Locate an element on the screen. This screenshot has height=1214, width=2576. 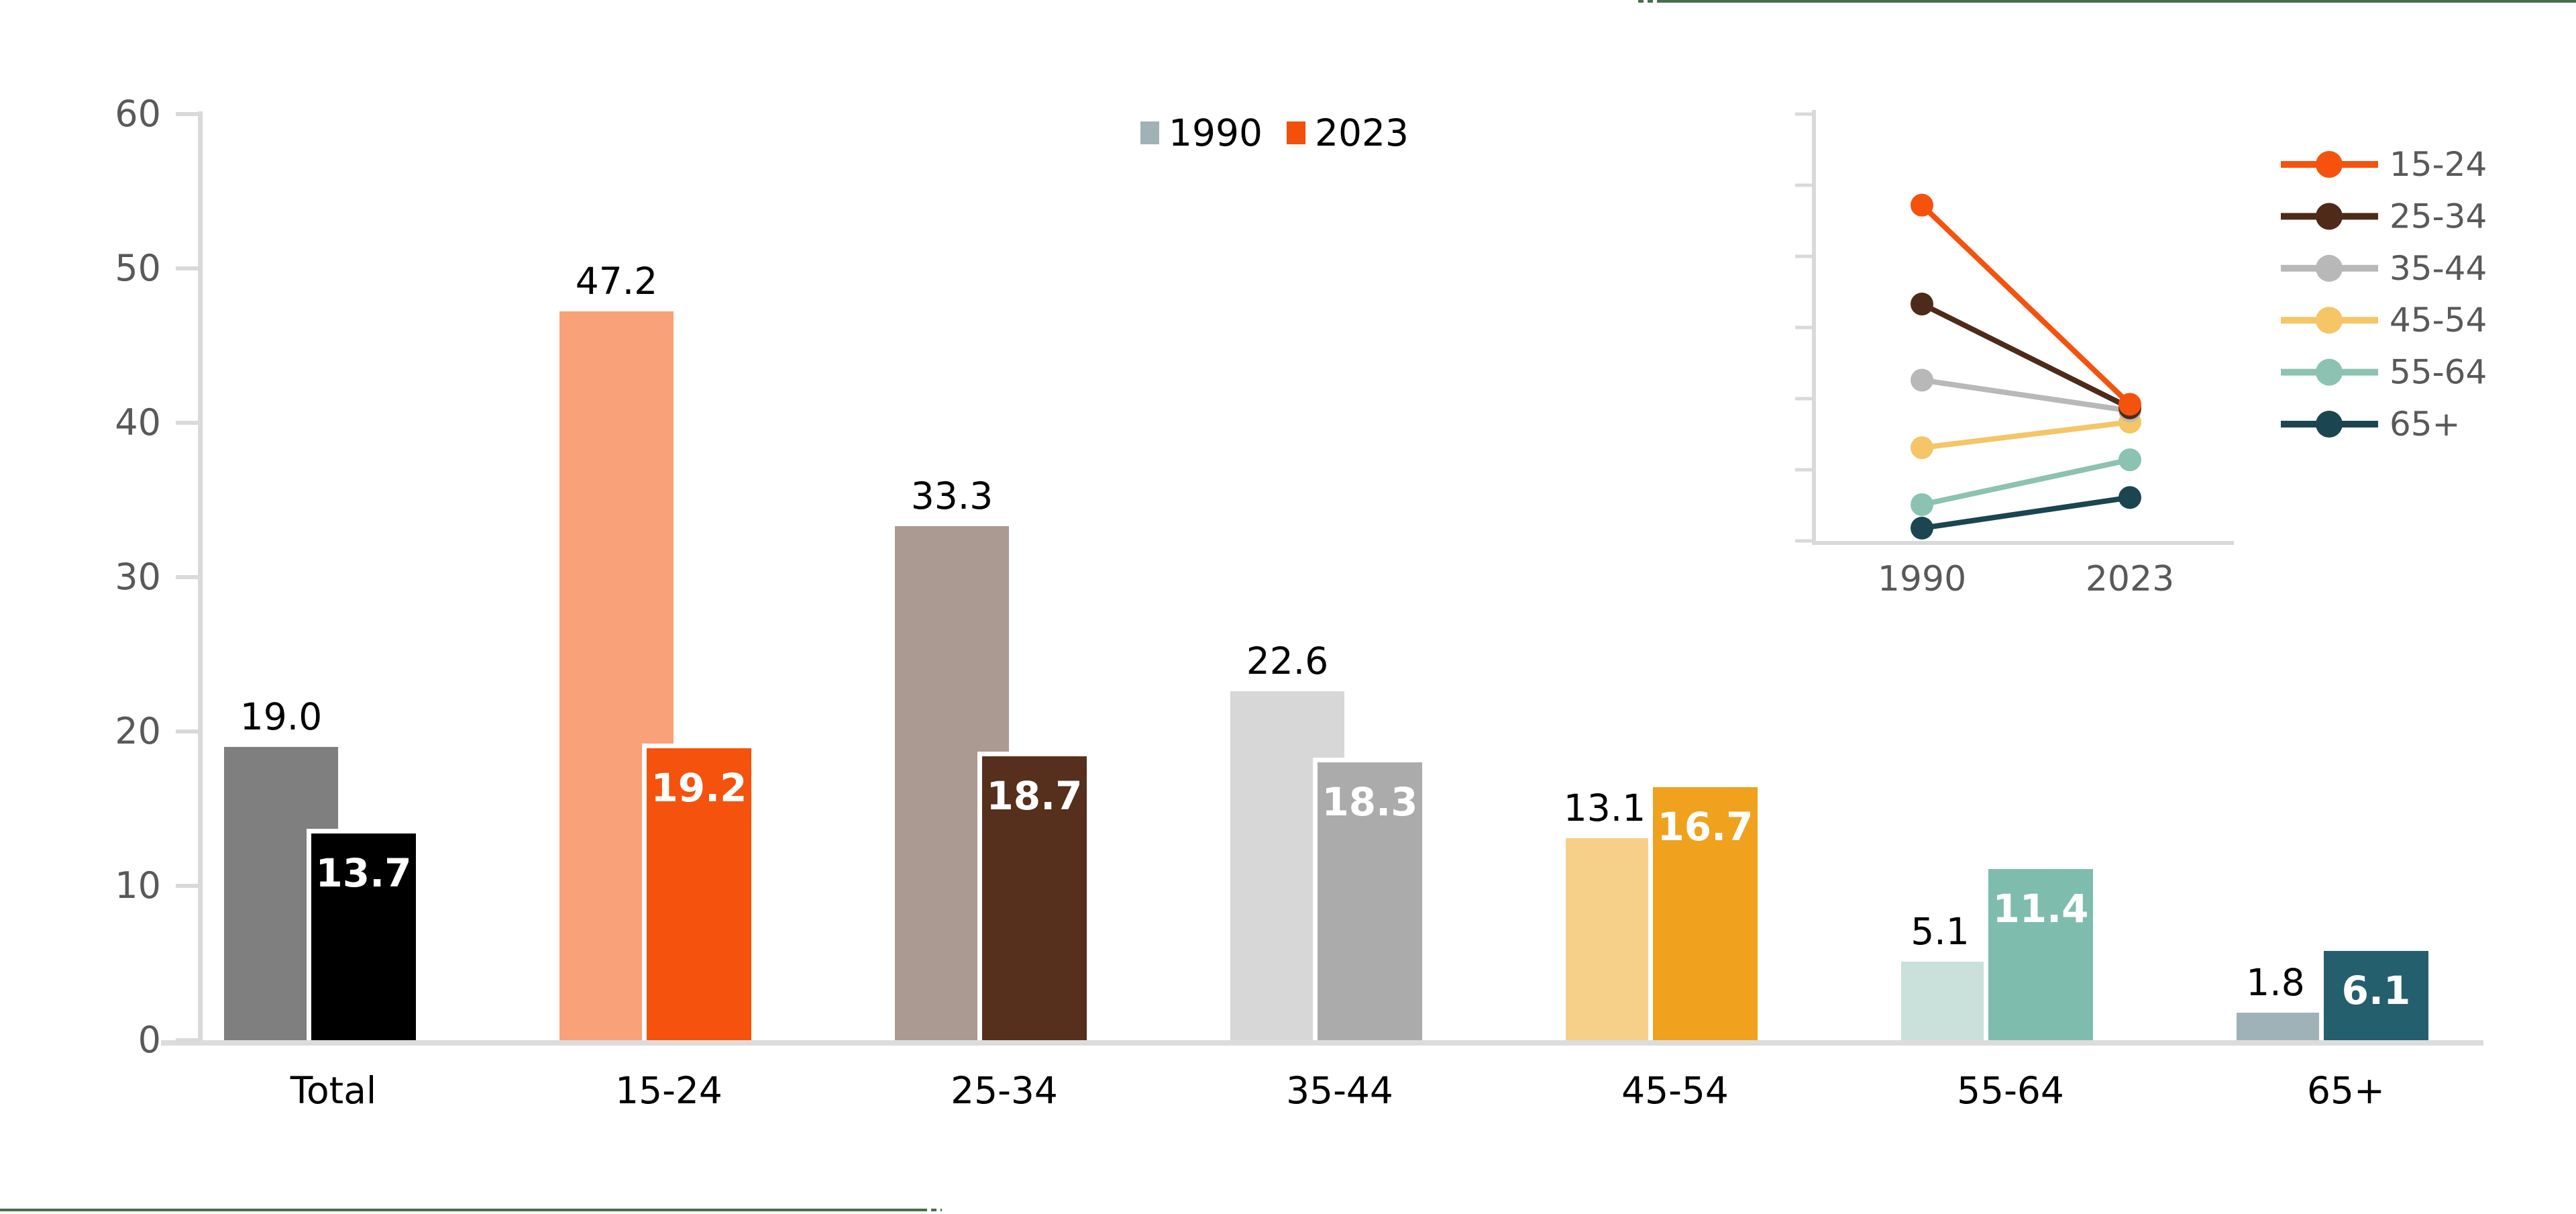
inset-point-15-24-2023 is located at coordinates (2129, 404).